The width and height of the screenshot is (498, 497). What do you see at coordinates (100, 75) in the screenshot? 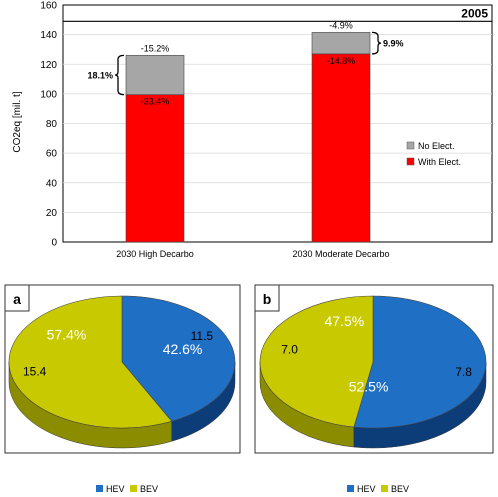
I see `bracket-label: 18.1%` at bounding box center [100, 75].